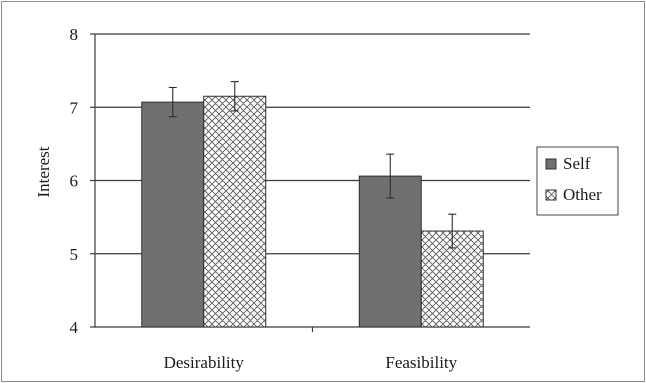 The height and width of the screenshot is (383, 646). What do you see at coordinates (74, 254) in the screenshot?
I see `y-tick-label-5: 5` at bounding box center [74, 254].